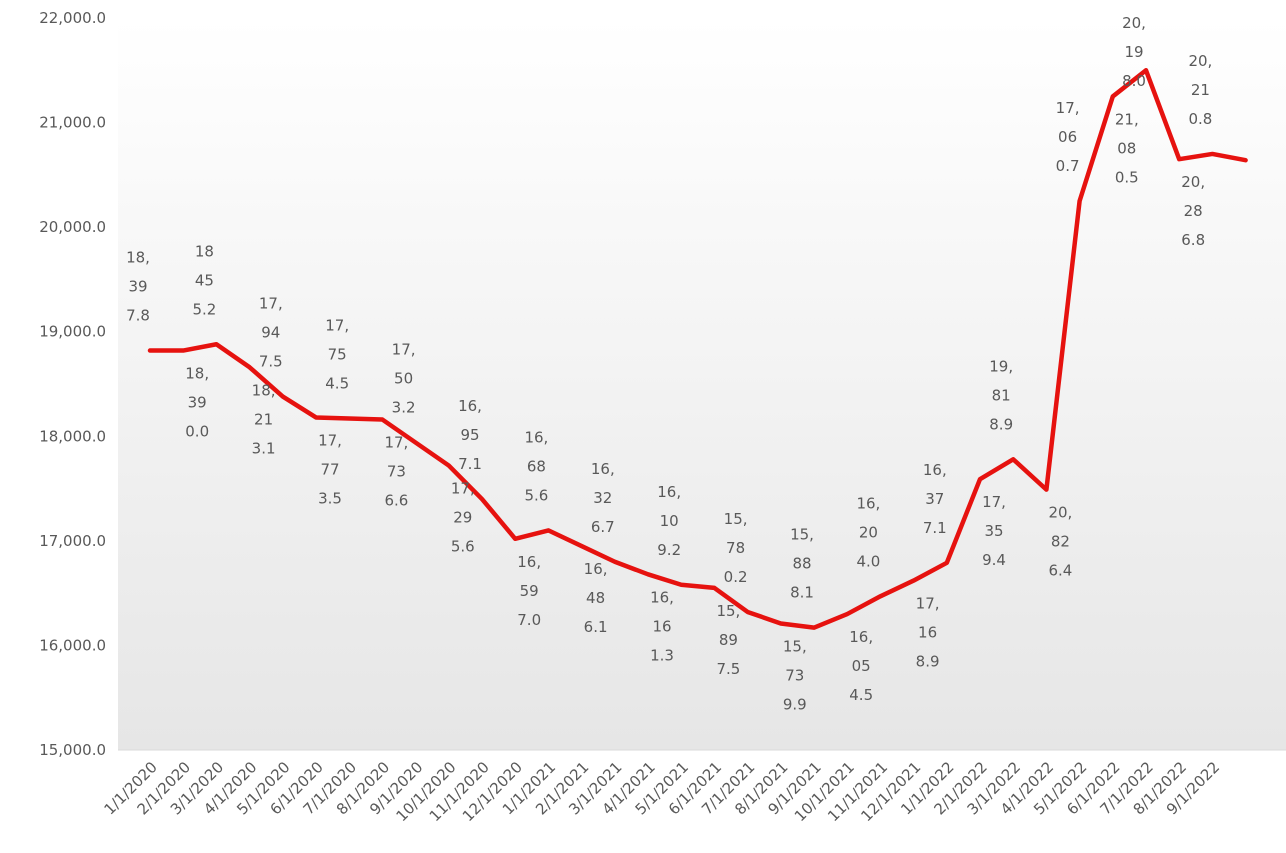 The width and height of the screenshot is (1286, 853). I want to click on data-label: 16, 32 6.7, so click(603, 498).